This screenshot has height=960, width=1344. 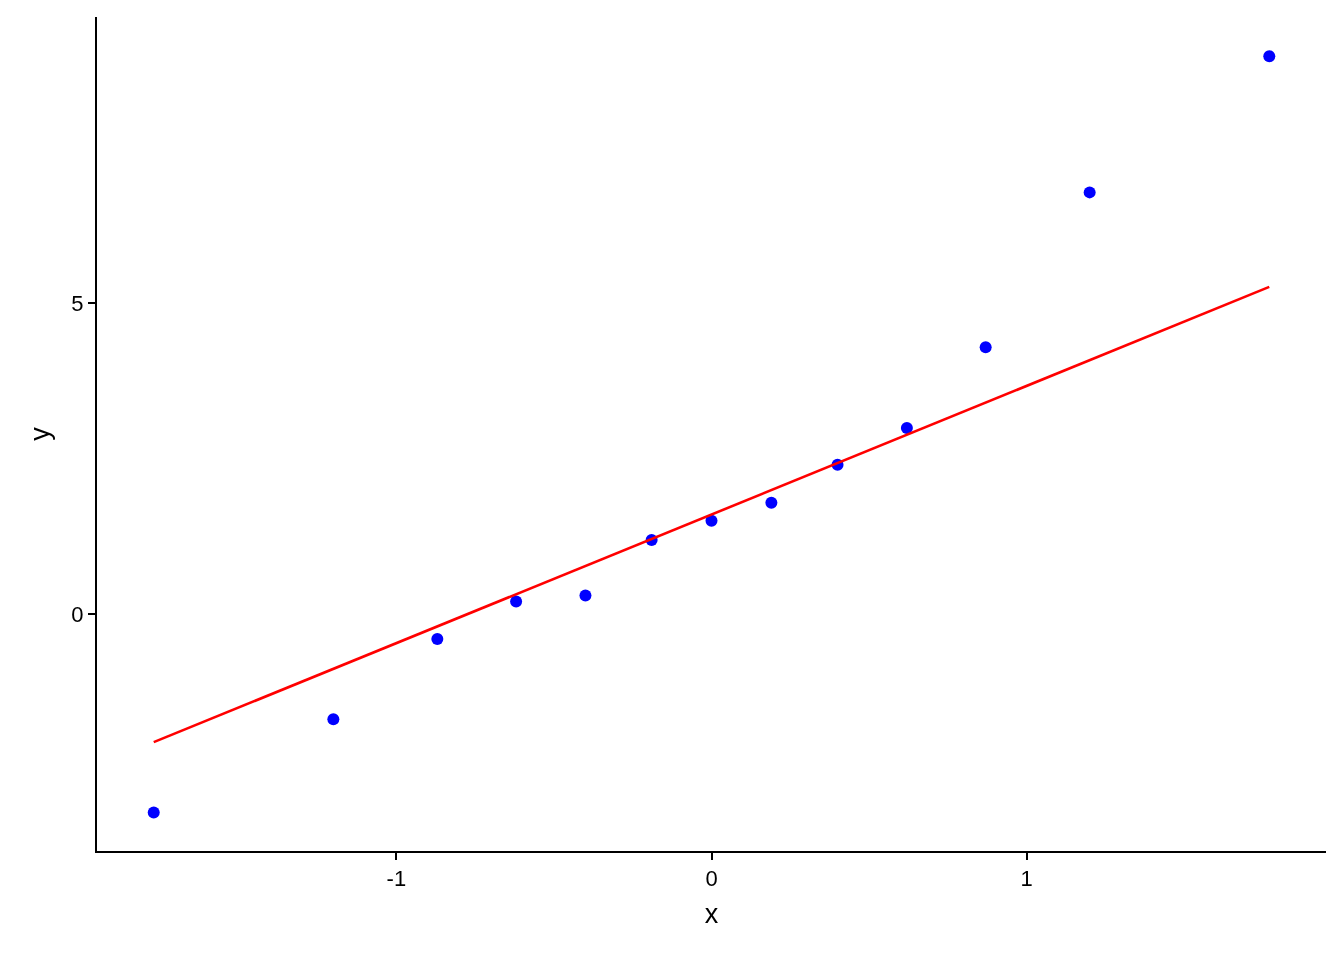 I want to click on y-axis-title: y, so click(x=39, y=433).